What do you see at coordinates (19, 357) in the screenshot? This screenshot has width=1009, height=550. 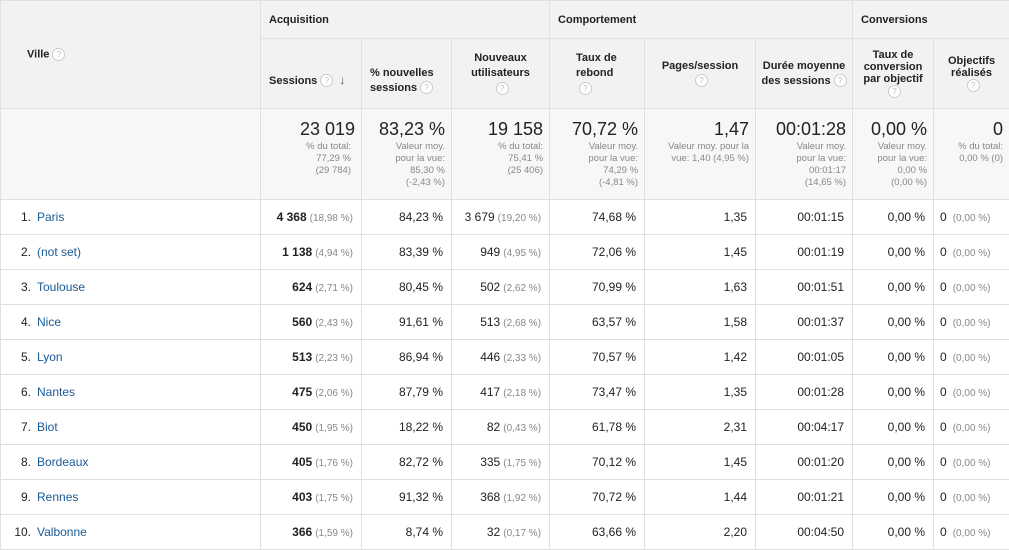 I see `row-number: 5.` at bounding box center [19, 357].